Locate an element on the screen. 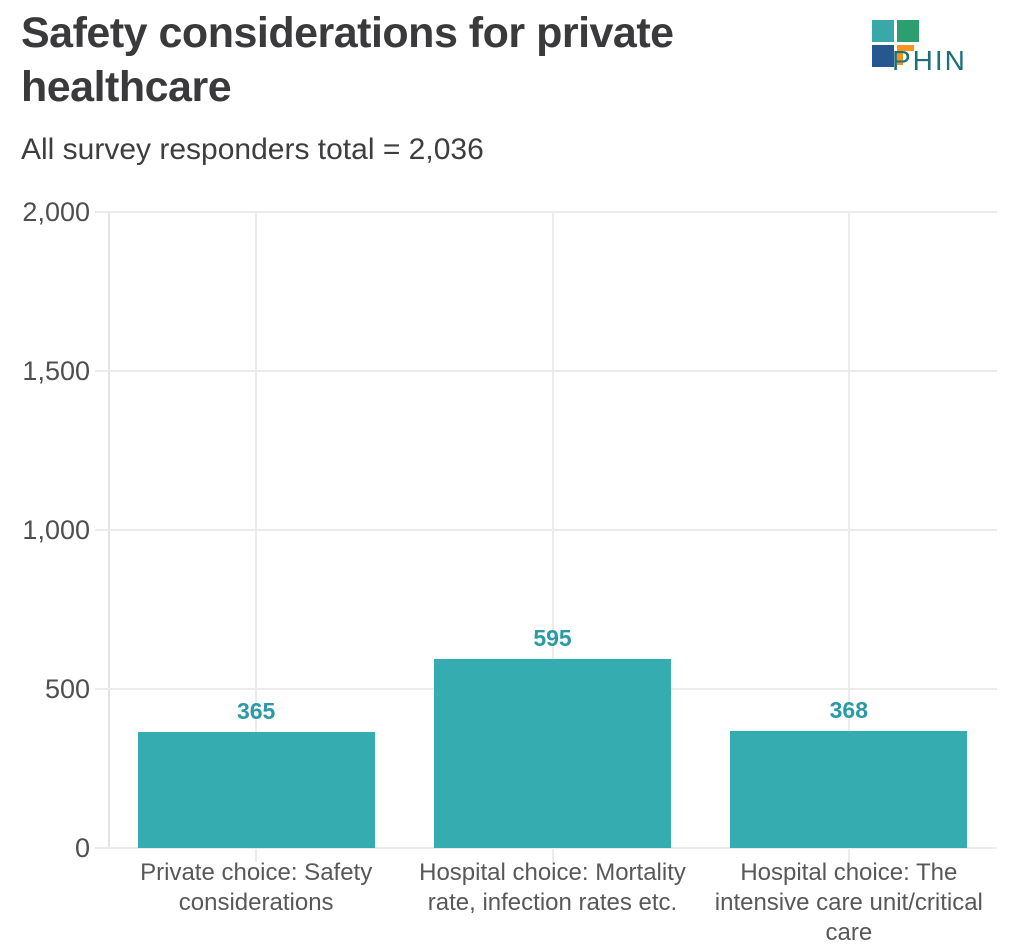 This screenshot has width=1026, height=951. chart-subtitle: All survey responders total = 2,036 is located at coordinates (252, 149).